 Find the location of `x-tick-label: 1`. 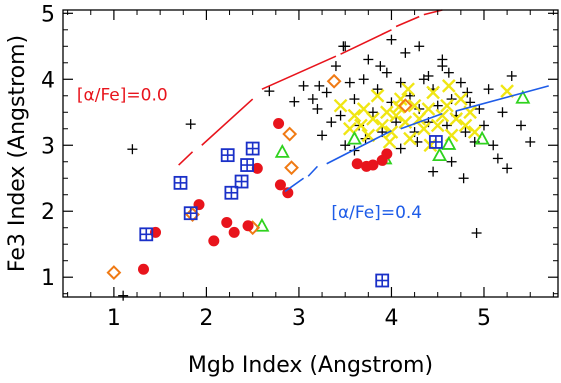

x-tick-label: 1 is located at coordinates (114, 318).